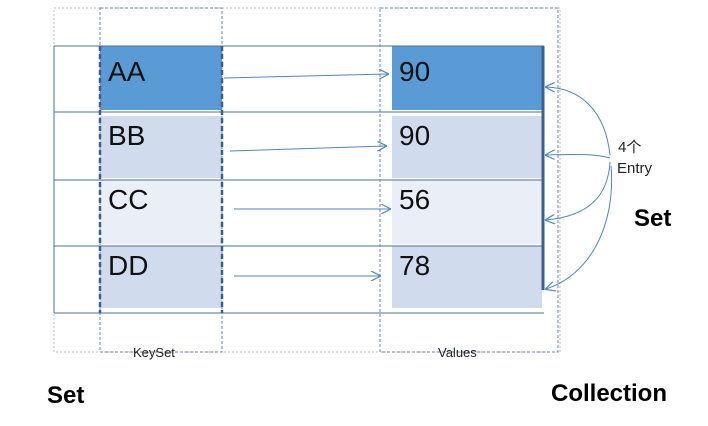 The image size is (708, 426). I want to click on key-cc: CC, so click(128, 199).